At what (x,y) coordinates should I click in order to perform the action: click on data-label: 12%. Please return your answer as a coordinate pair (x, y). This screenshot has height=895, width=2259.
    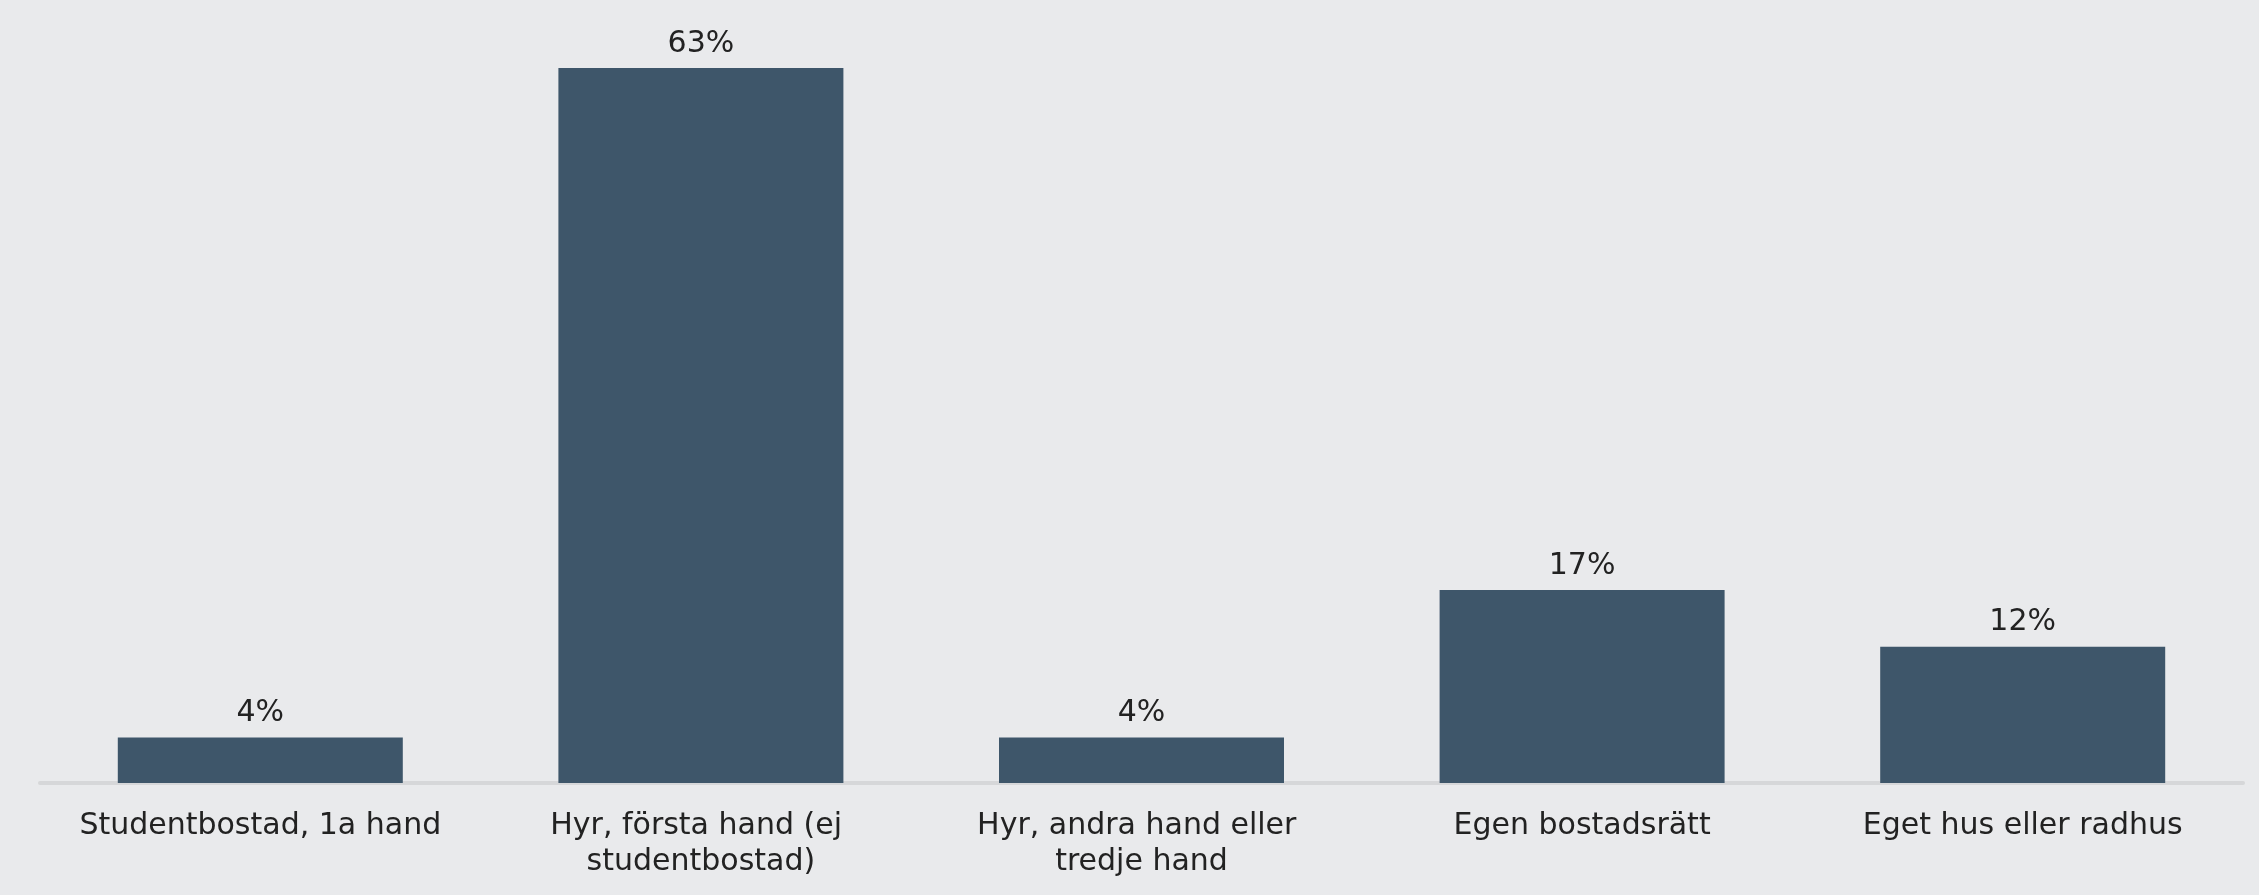
    Looking at the image, I should click on (2023, 620).